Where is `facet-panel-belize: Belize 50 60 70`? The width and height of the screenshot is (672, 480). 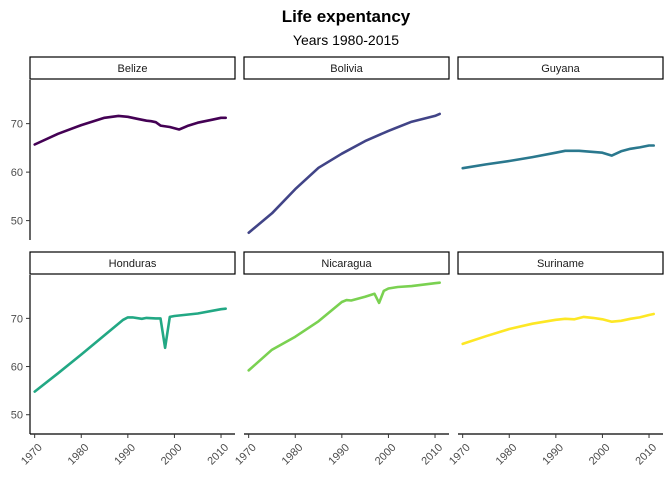 facet-panel-belize: Belize 50 60 70 is located at coordinates (123, 148).